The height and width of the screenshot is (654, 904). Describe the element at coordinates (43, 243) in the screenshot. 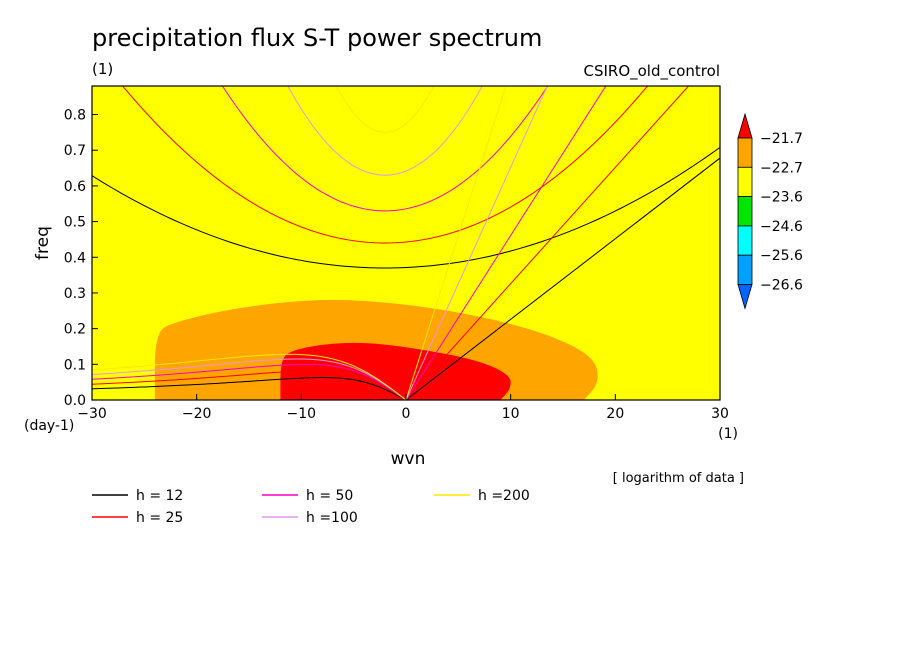

I see `y-axis-label: freq` at that location.